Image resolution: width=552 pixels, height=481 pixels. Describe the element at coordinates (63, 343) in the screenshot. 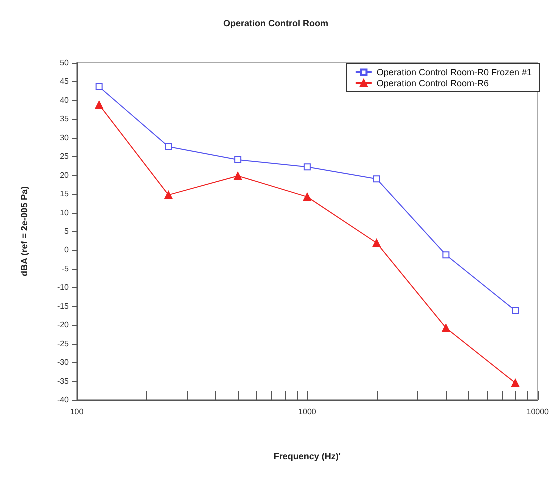

I see `y-tick-label: -25` at that location.